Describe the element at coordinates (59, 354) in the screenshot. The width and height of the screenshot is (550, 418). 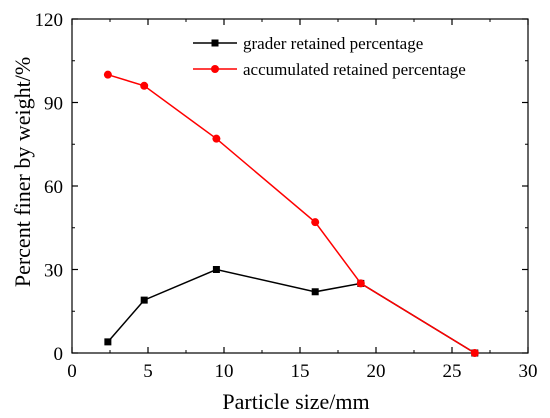
I see `y-tick-label: 0` at that location.